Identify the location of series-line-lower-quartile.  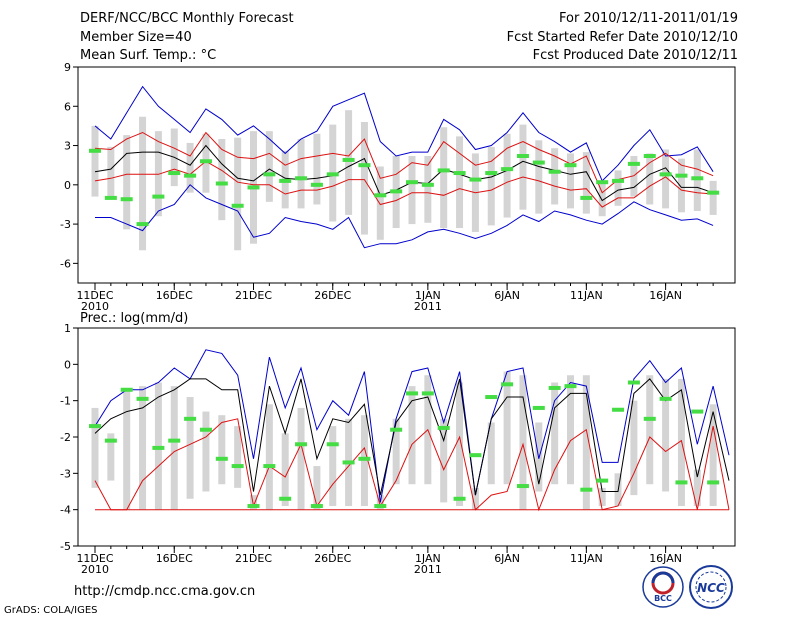
(412, 465).